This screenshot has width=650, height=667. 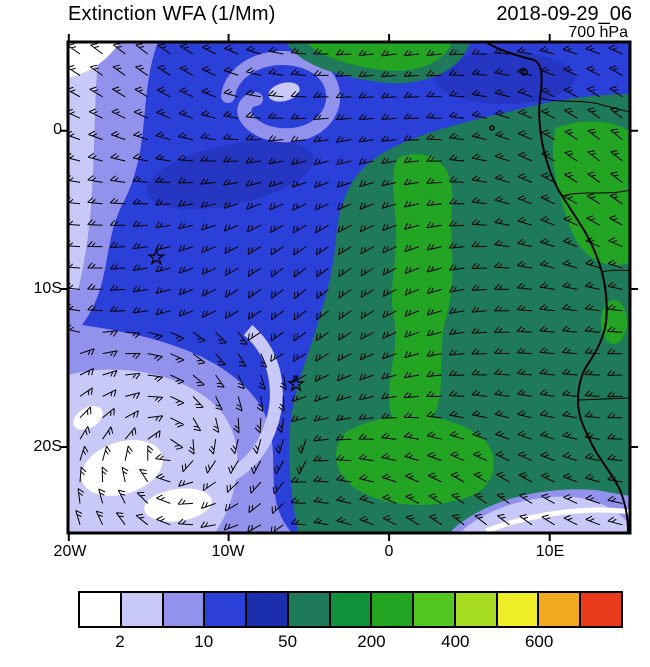 I want to click on lon-label-10w: 10W, so click(x=228, y=551).